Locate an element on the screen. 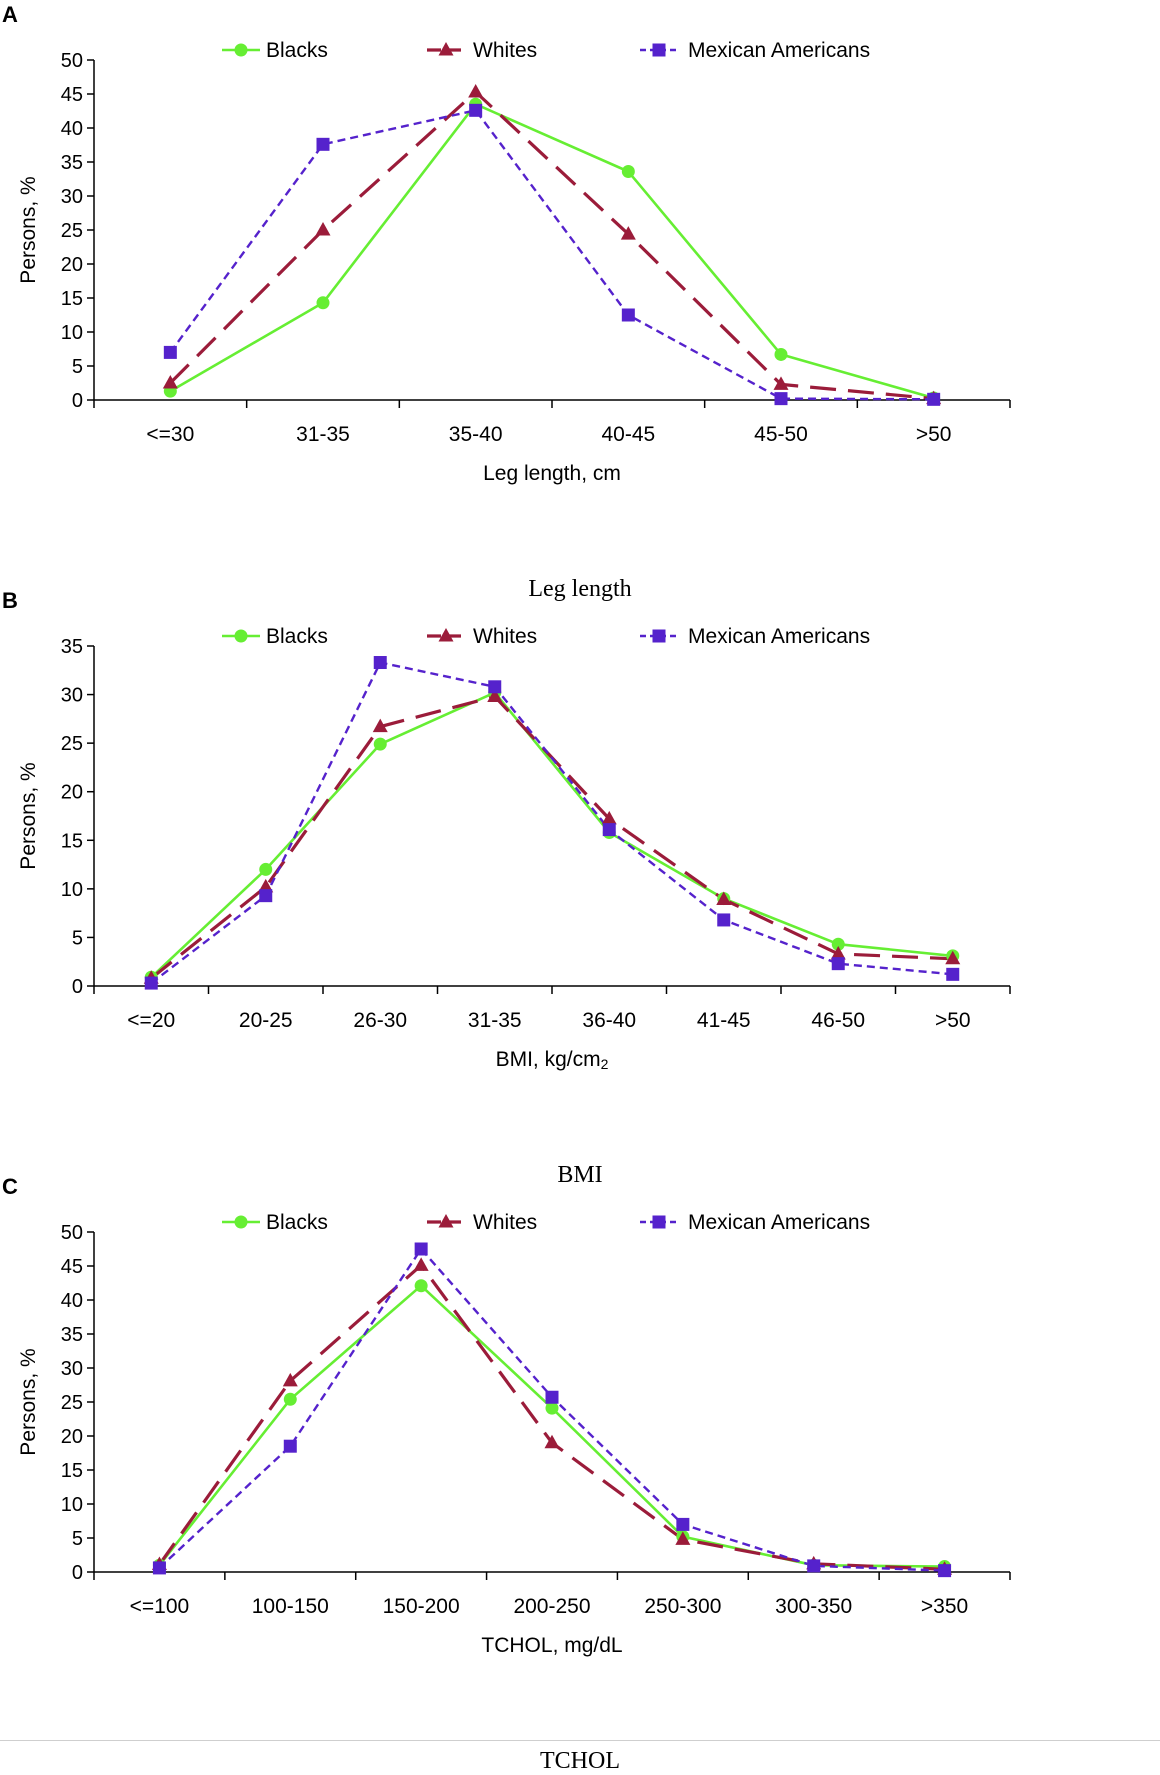  y-tick-label: 45 is located at coordinates (72, 95).